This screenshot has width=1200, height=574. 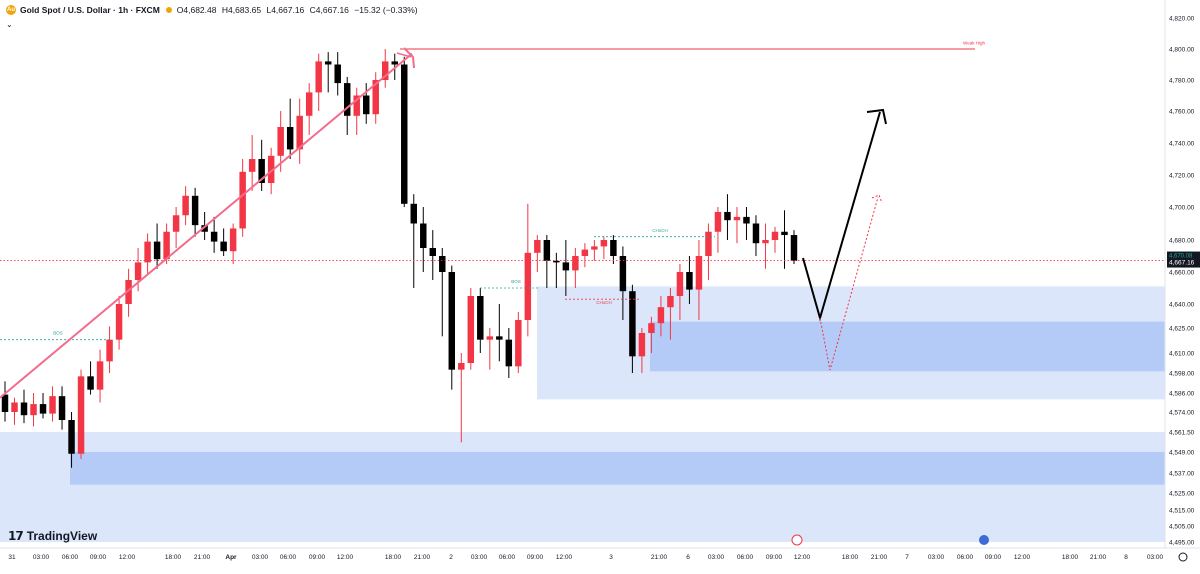 I want to click on market-status-icon, so click(x=168, y=10).